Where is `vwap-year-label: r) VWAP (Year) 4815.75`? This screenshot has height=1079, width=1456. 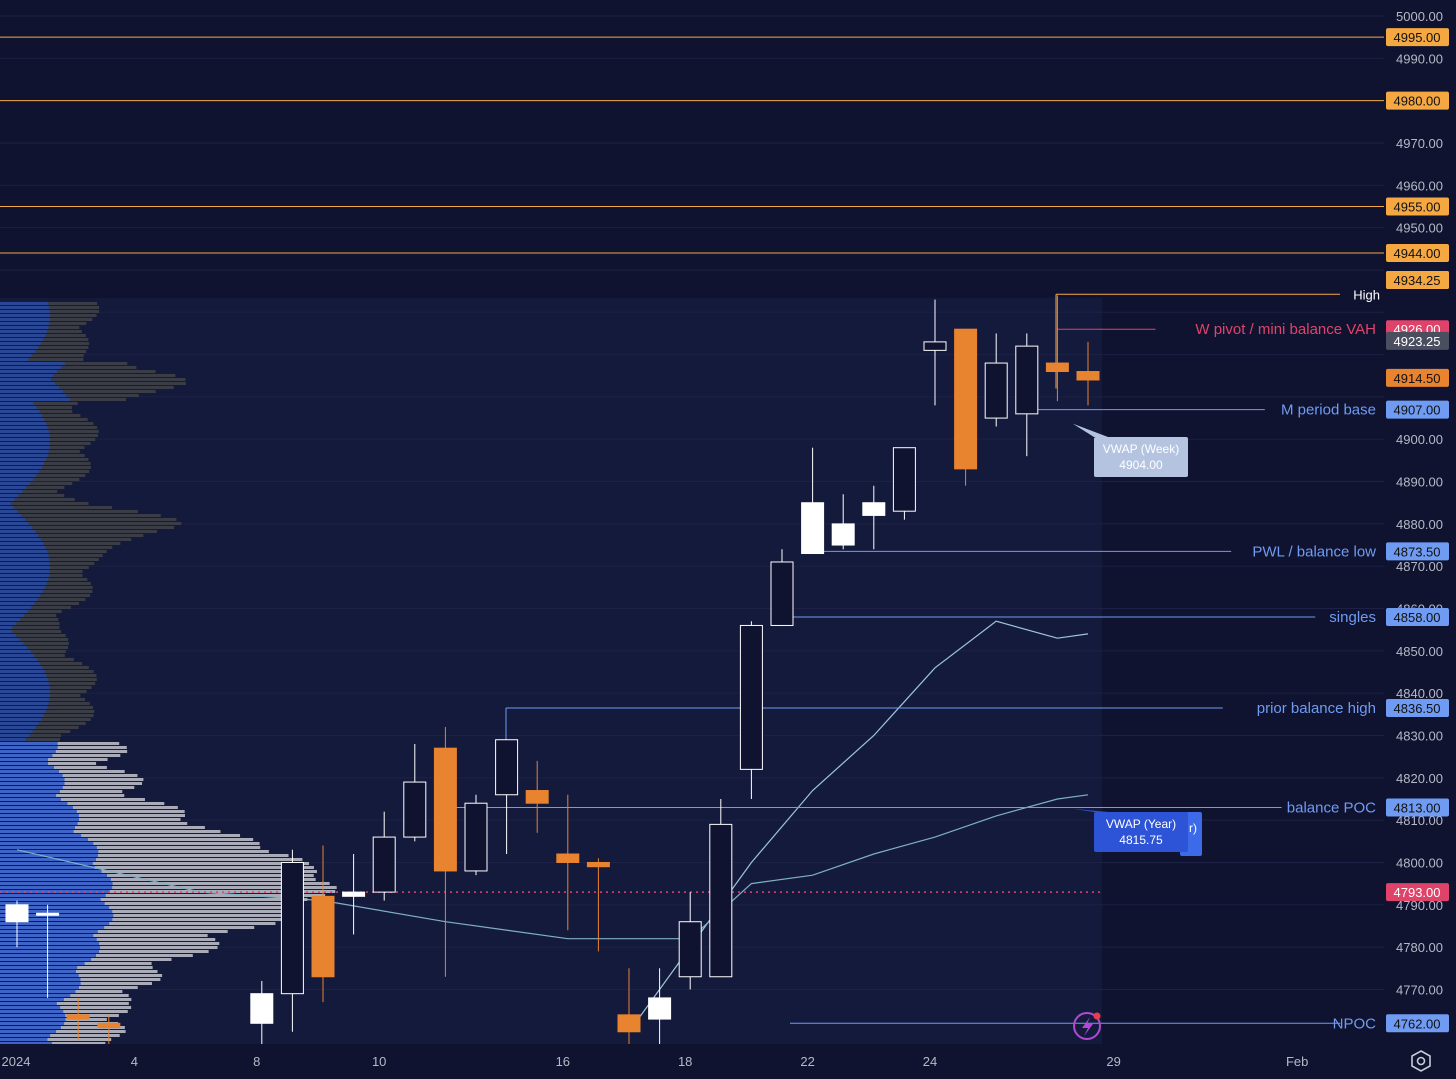 vwap-year-label: r) VWAP (Year) 4815.75 is located at coordinates (1137, 832).